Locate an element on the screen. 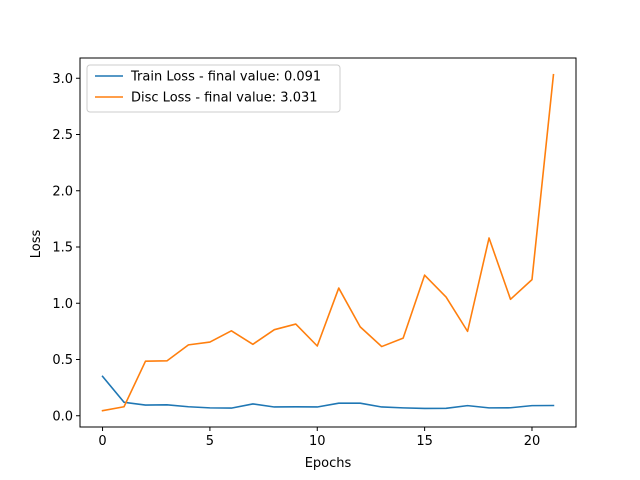 The image size is (640, 480). y-tick-label: 2.0 is located at coordinates (62, 191).